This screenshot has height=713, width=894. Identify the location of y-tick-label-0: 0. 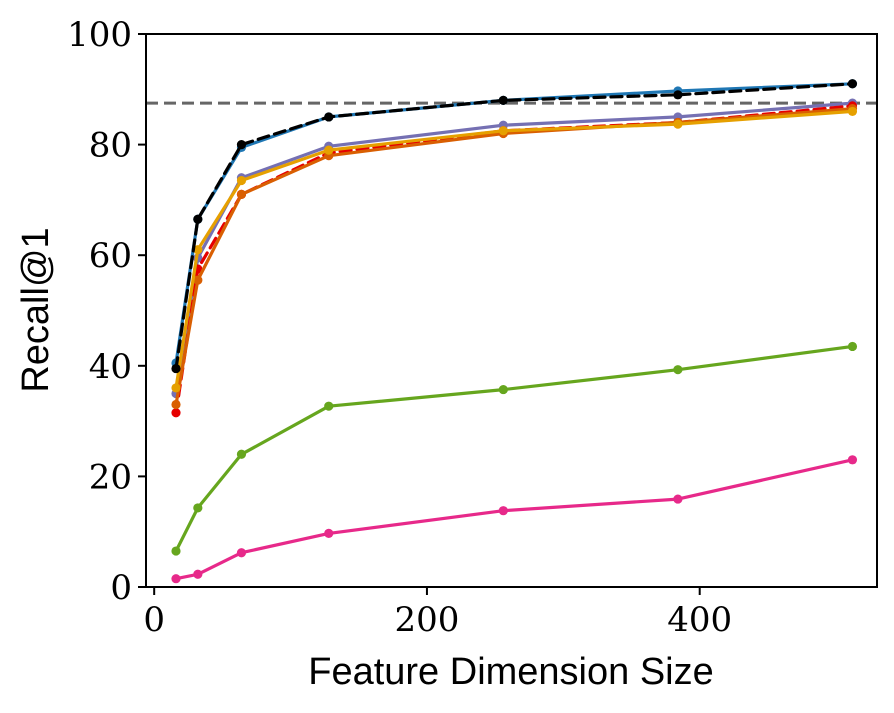
(121, 588).